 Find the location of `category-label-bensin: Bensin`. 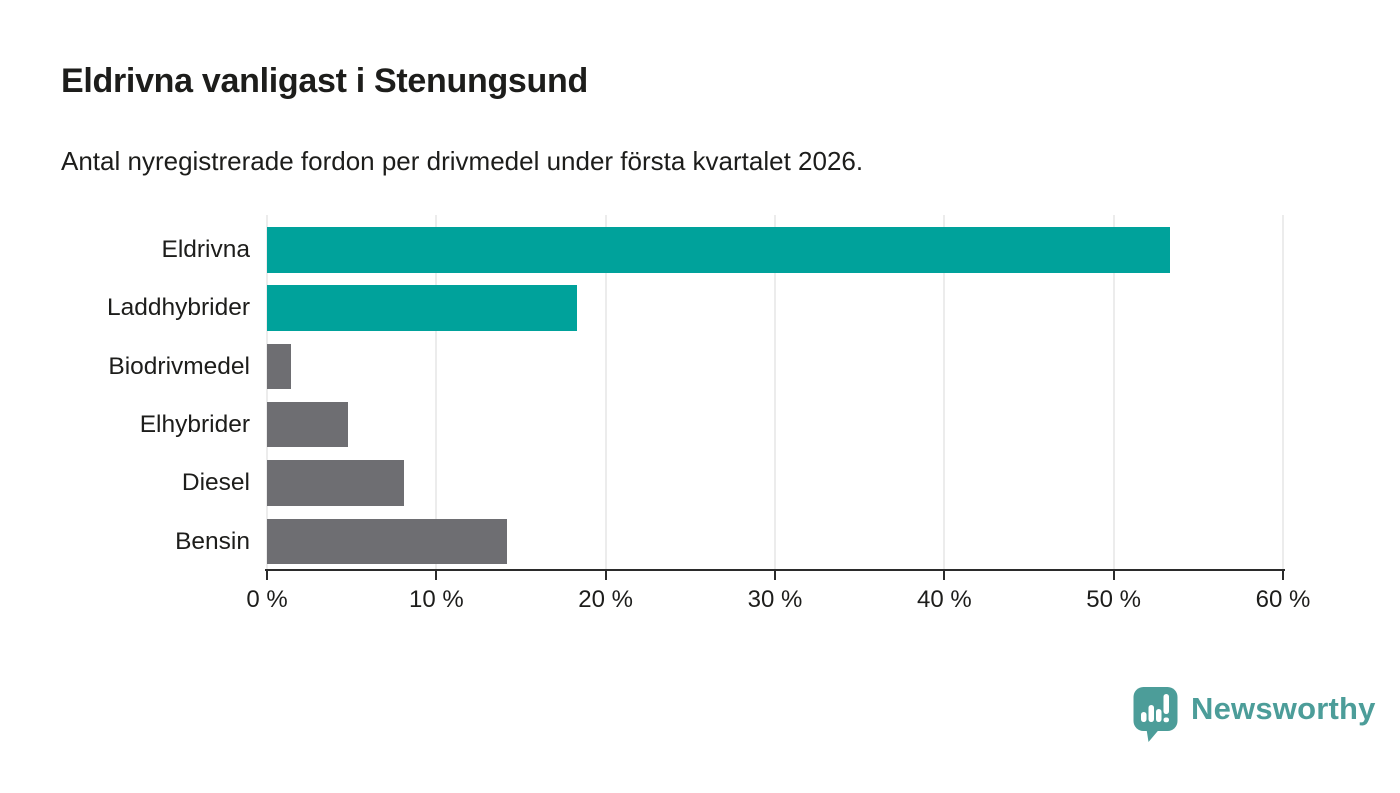

category-label-bensin: Bensin is located at coordinates (212, 541).